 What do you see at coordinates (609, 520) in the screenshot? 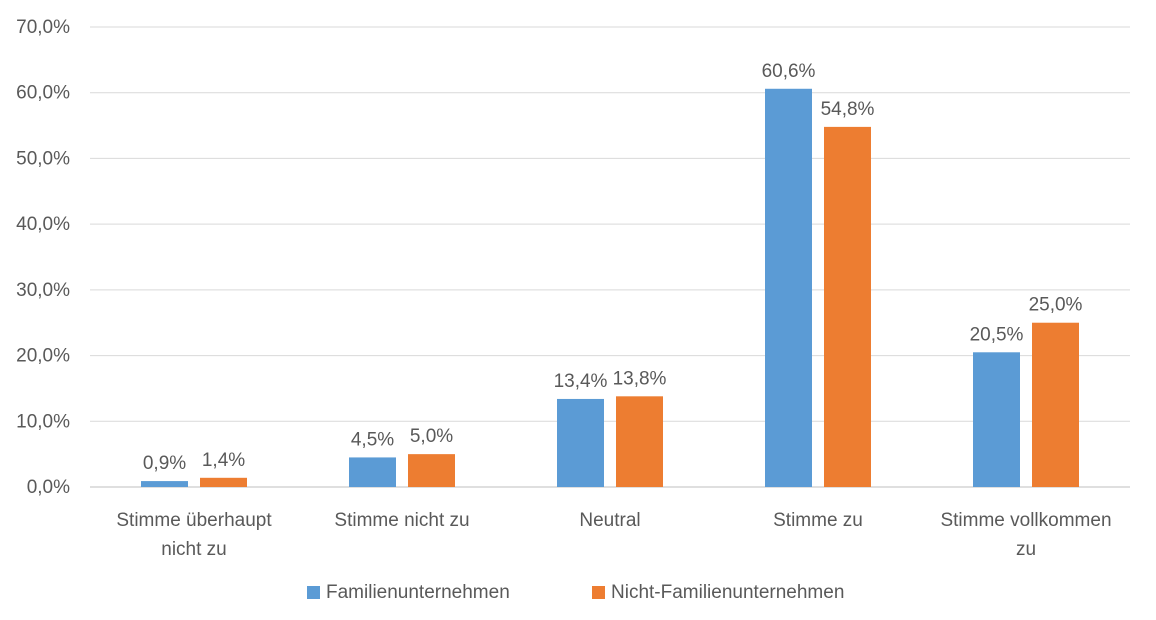
I see `x-category-label: Neutral` at bounding box center [609, 520].